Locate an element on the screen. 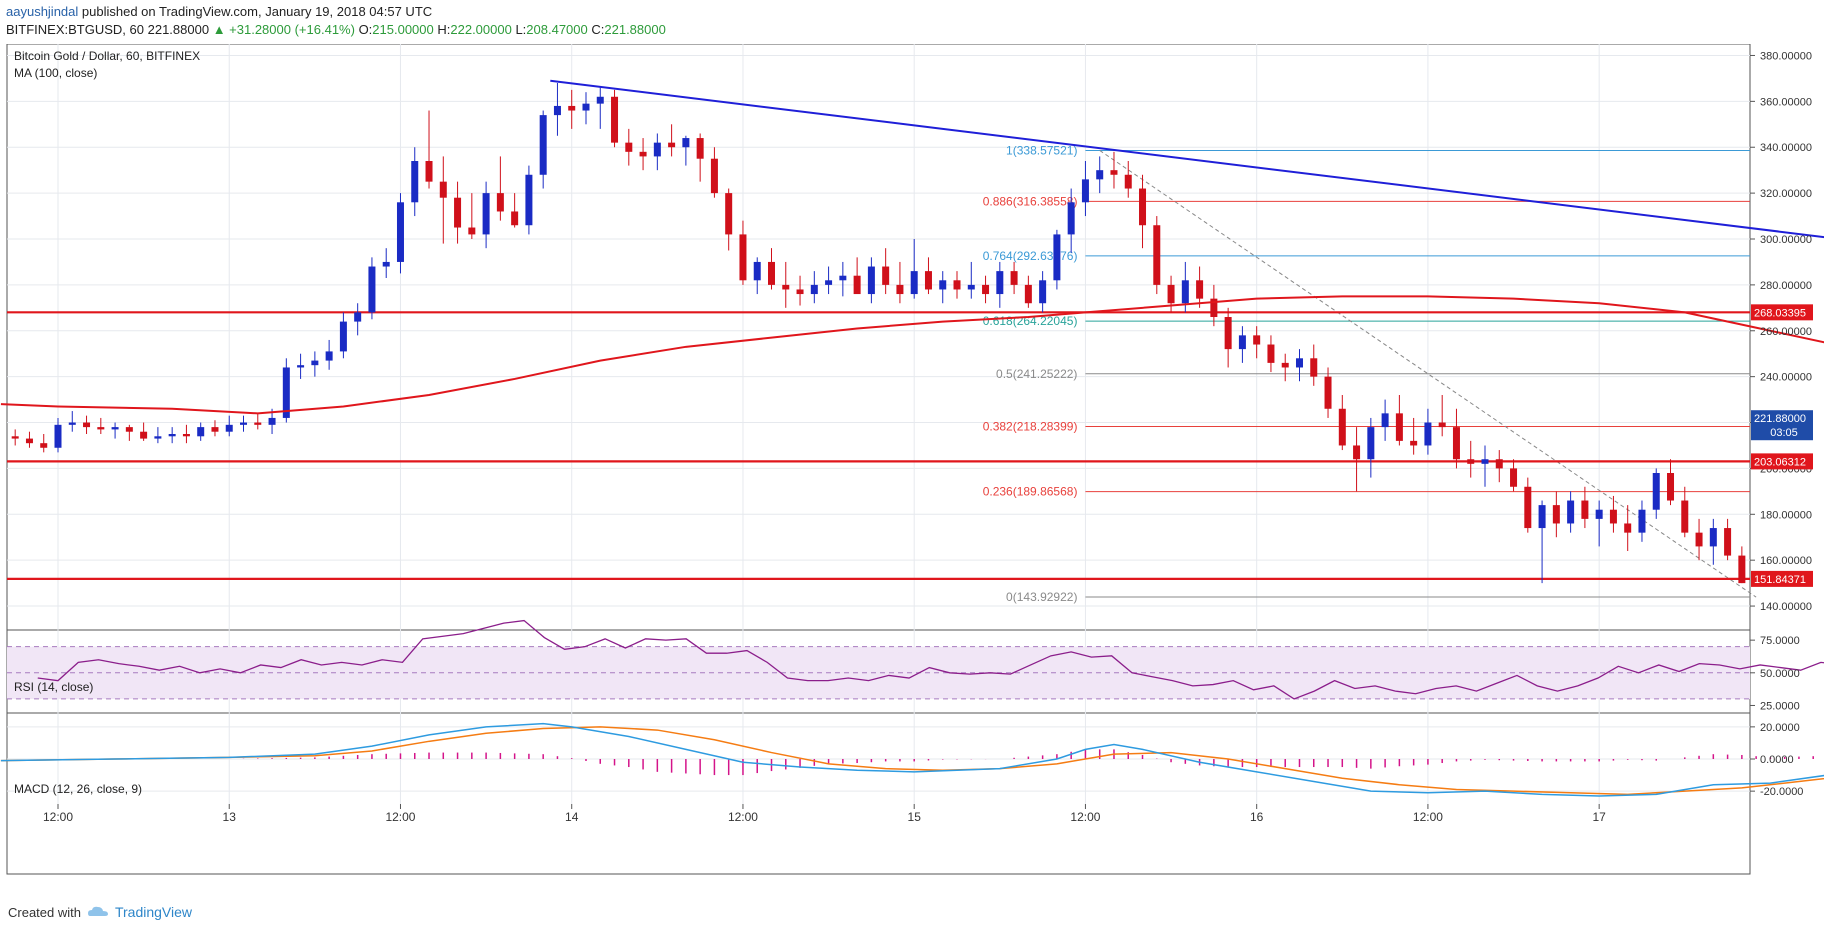 The image size is (1824, 931). y-tick-label: 160.00000 is located at coordinates (1786, 561).